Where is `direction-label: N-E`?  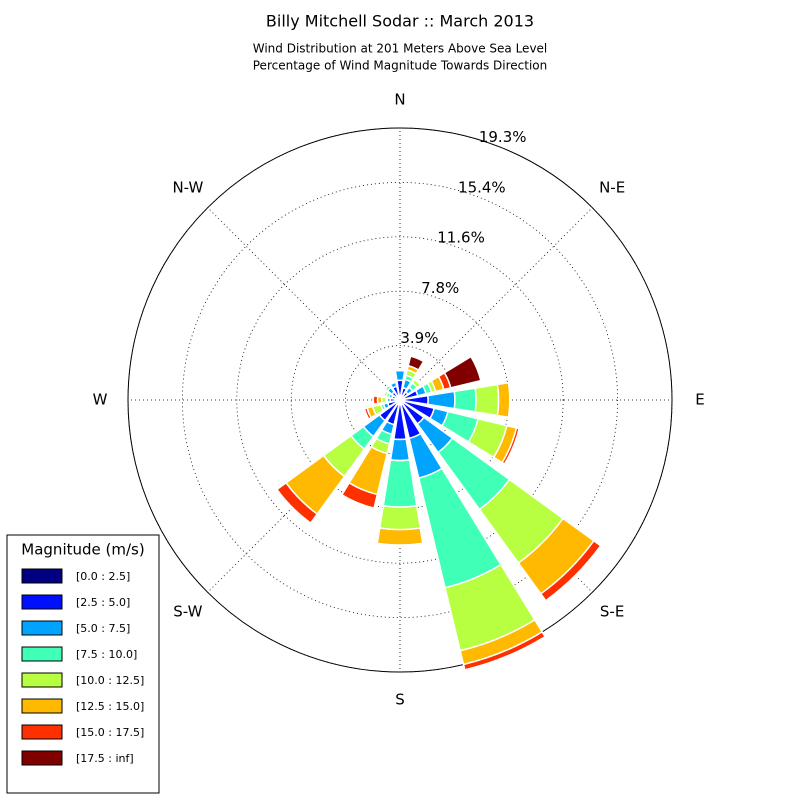 direction-label: N-E is located at coordinates (612, 187).